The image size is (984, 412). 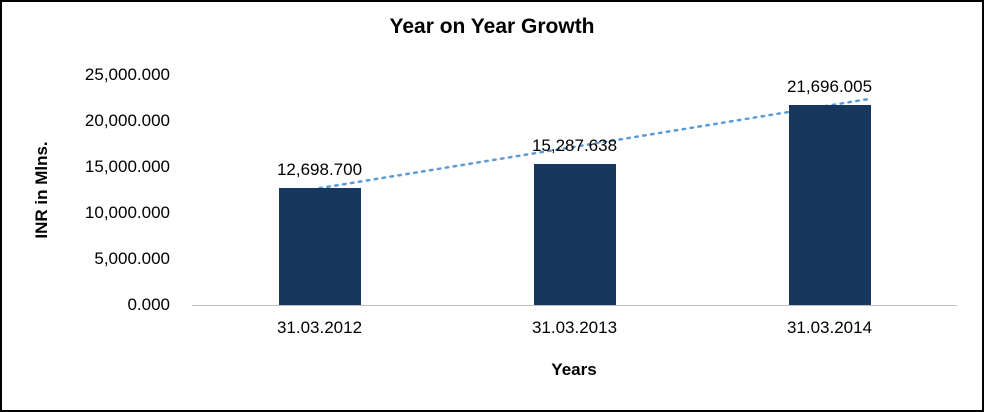 I want to click on x-tick-label: 31.03.2013, so click(x=574, y=327).